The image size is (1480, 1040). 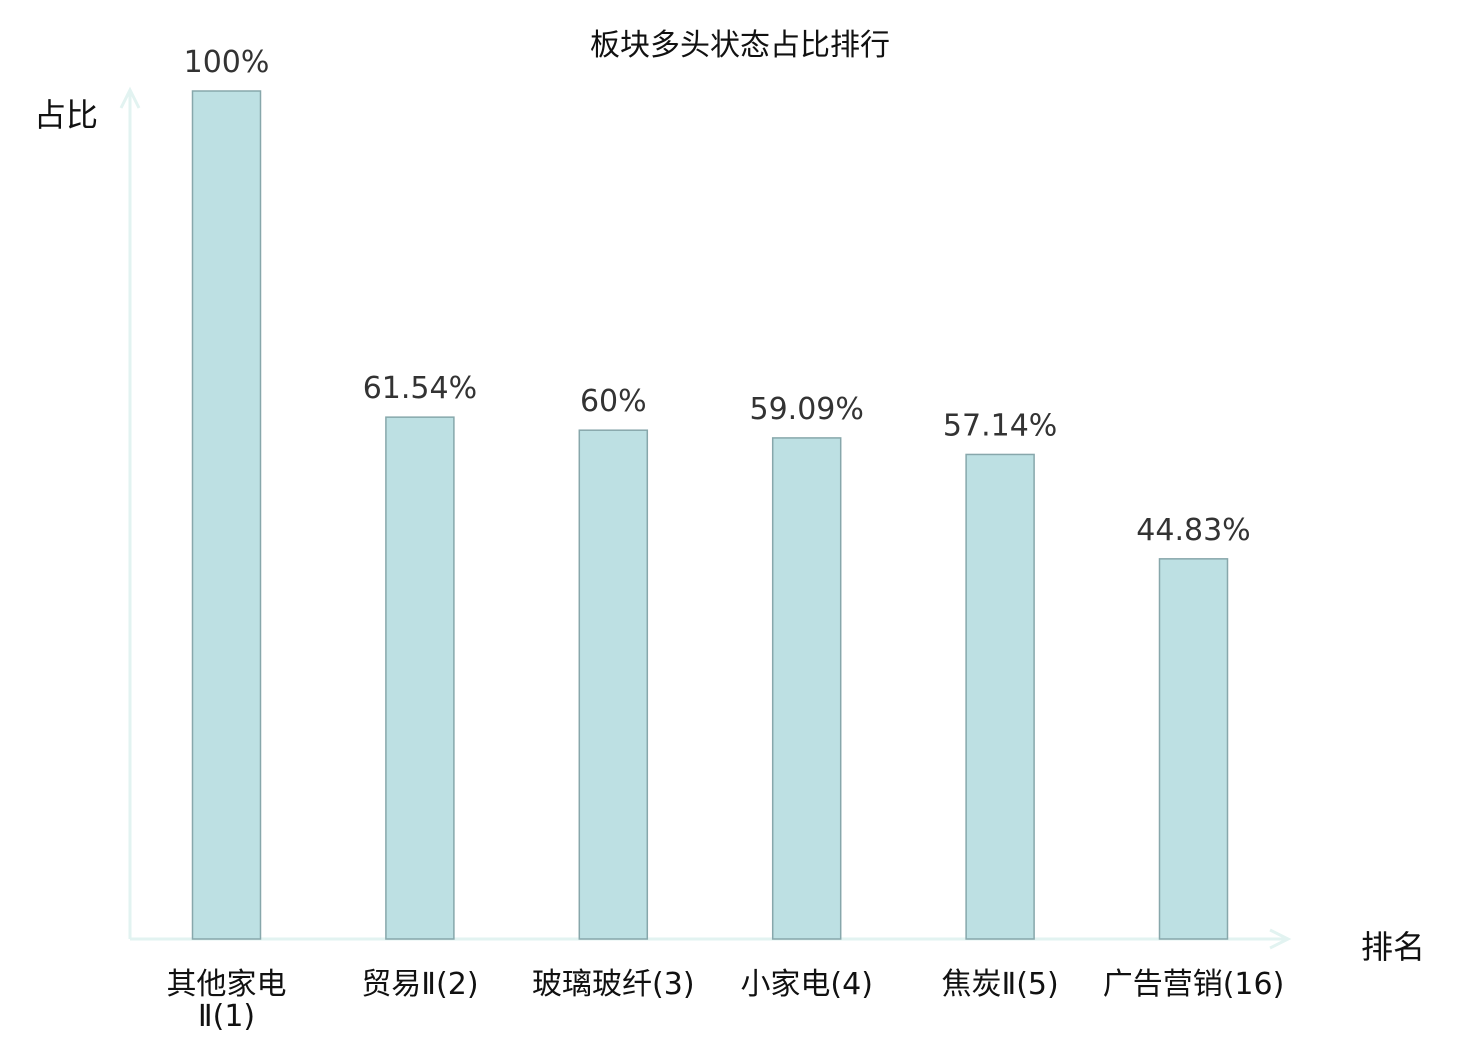 I want to click on category-label-1-line-1: 其他家电, so click(x=227, y=984).